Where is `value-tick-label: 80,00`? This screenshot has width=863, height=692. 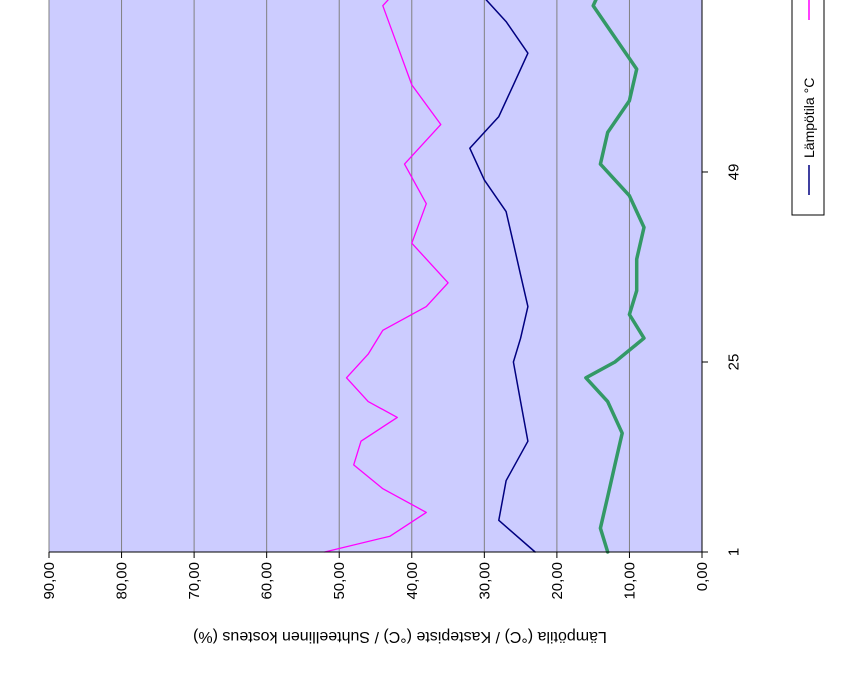
value-tick-label: 80,00 is located at coordinates (122, 581).